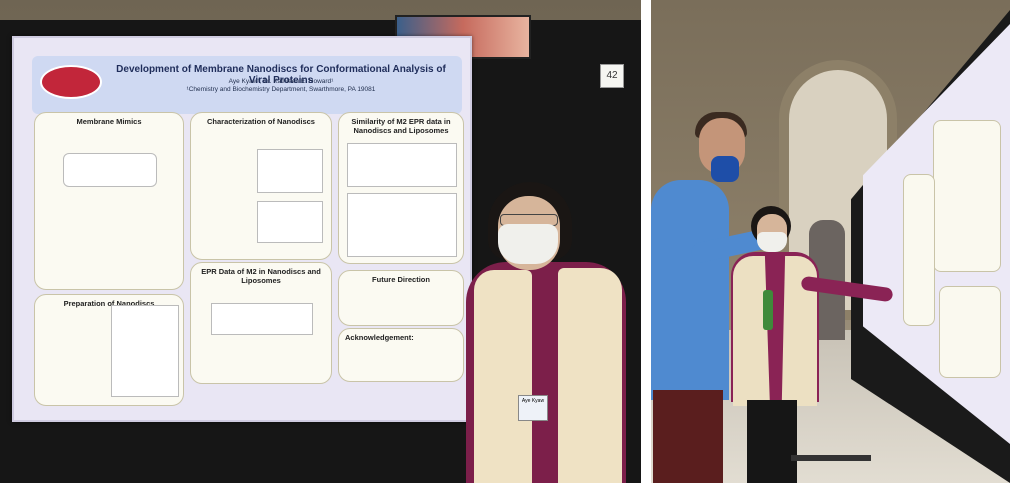 This screenshot has width=1010, height=483. I want to click on easel-base, so click(831, 458).